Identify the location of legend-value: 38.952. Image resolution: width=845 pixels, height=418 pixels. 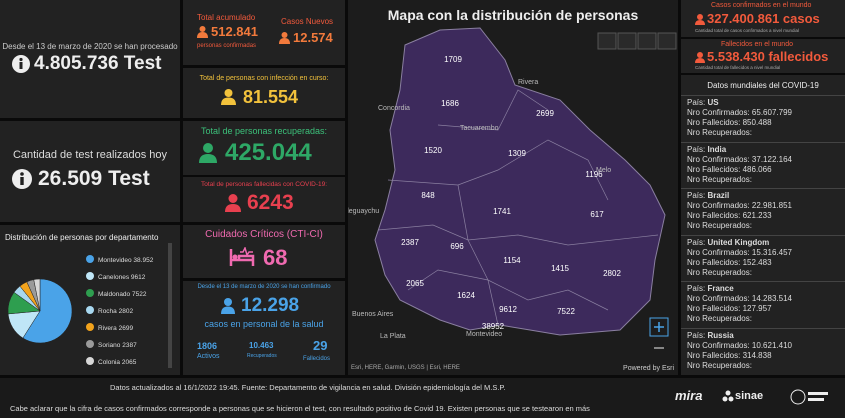
(143, 260).